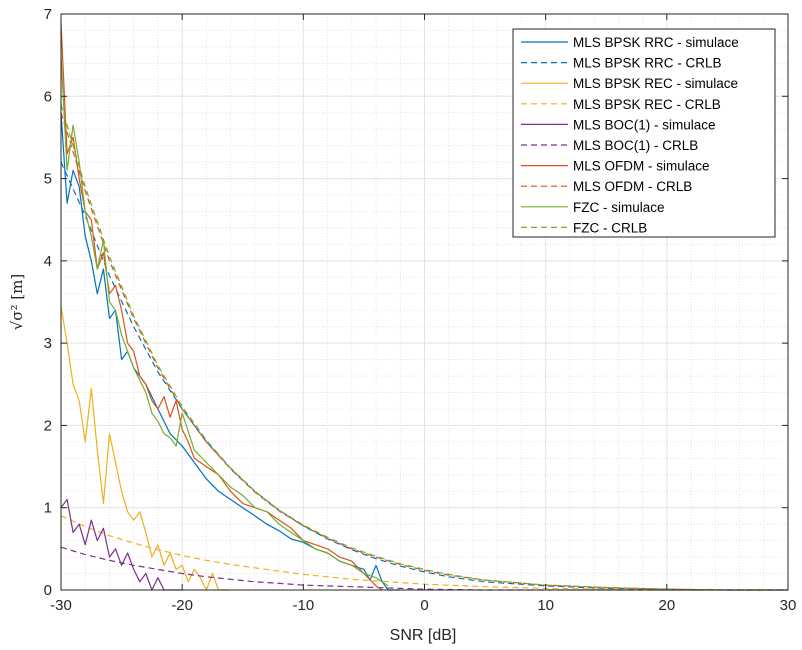  Describe the element at coordinates (644, 124) in the screenshot. I see `legend-label-5: MLS BOC(1) - simulace` at that location.